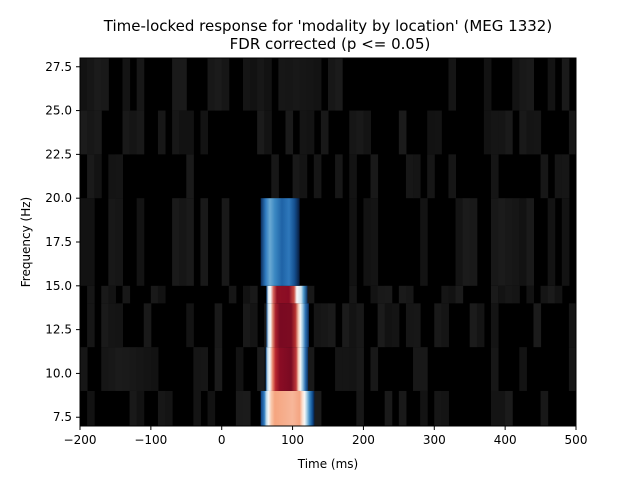  I want to click on x-tick-label: 100, so click(292, 440).